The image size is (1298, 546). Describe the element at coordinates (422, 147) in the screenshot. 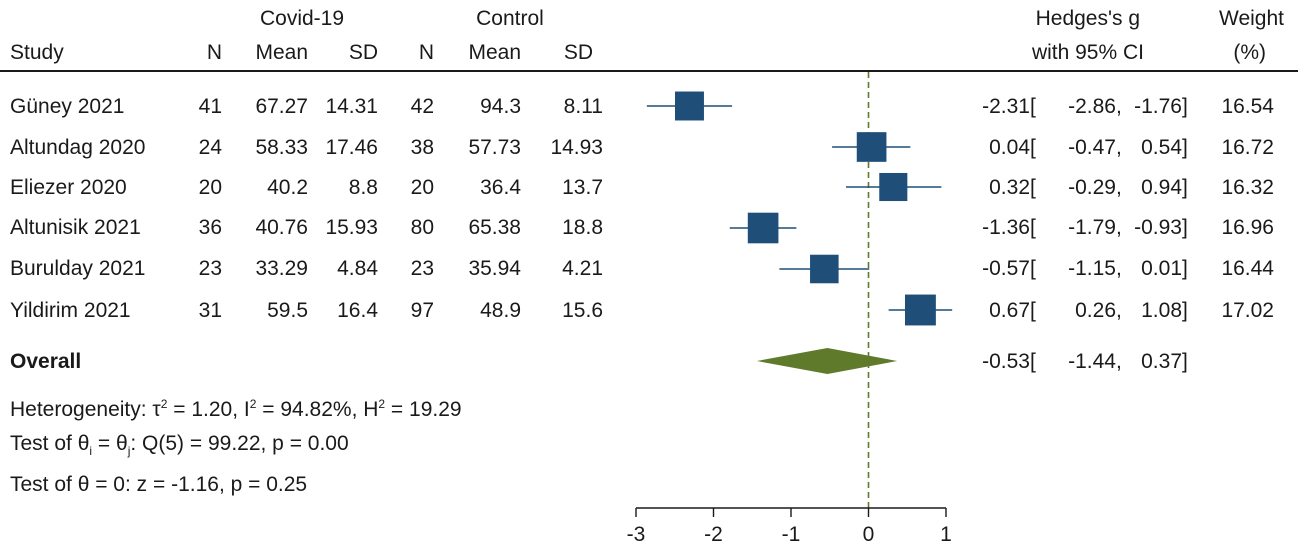

I see `study-n2: 38` at that location.